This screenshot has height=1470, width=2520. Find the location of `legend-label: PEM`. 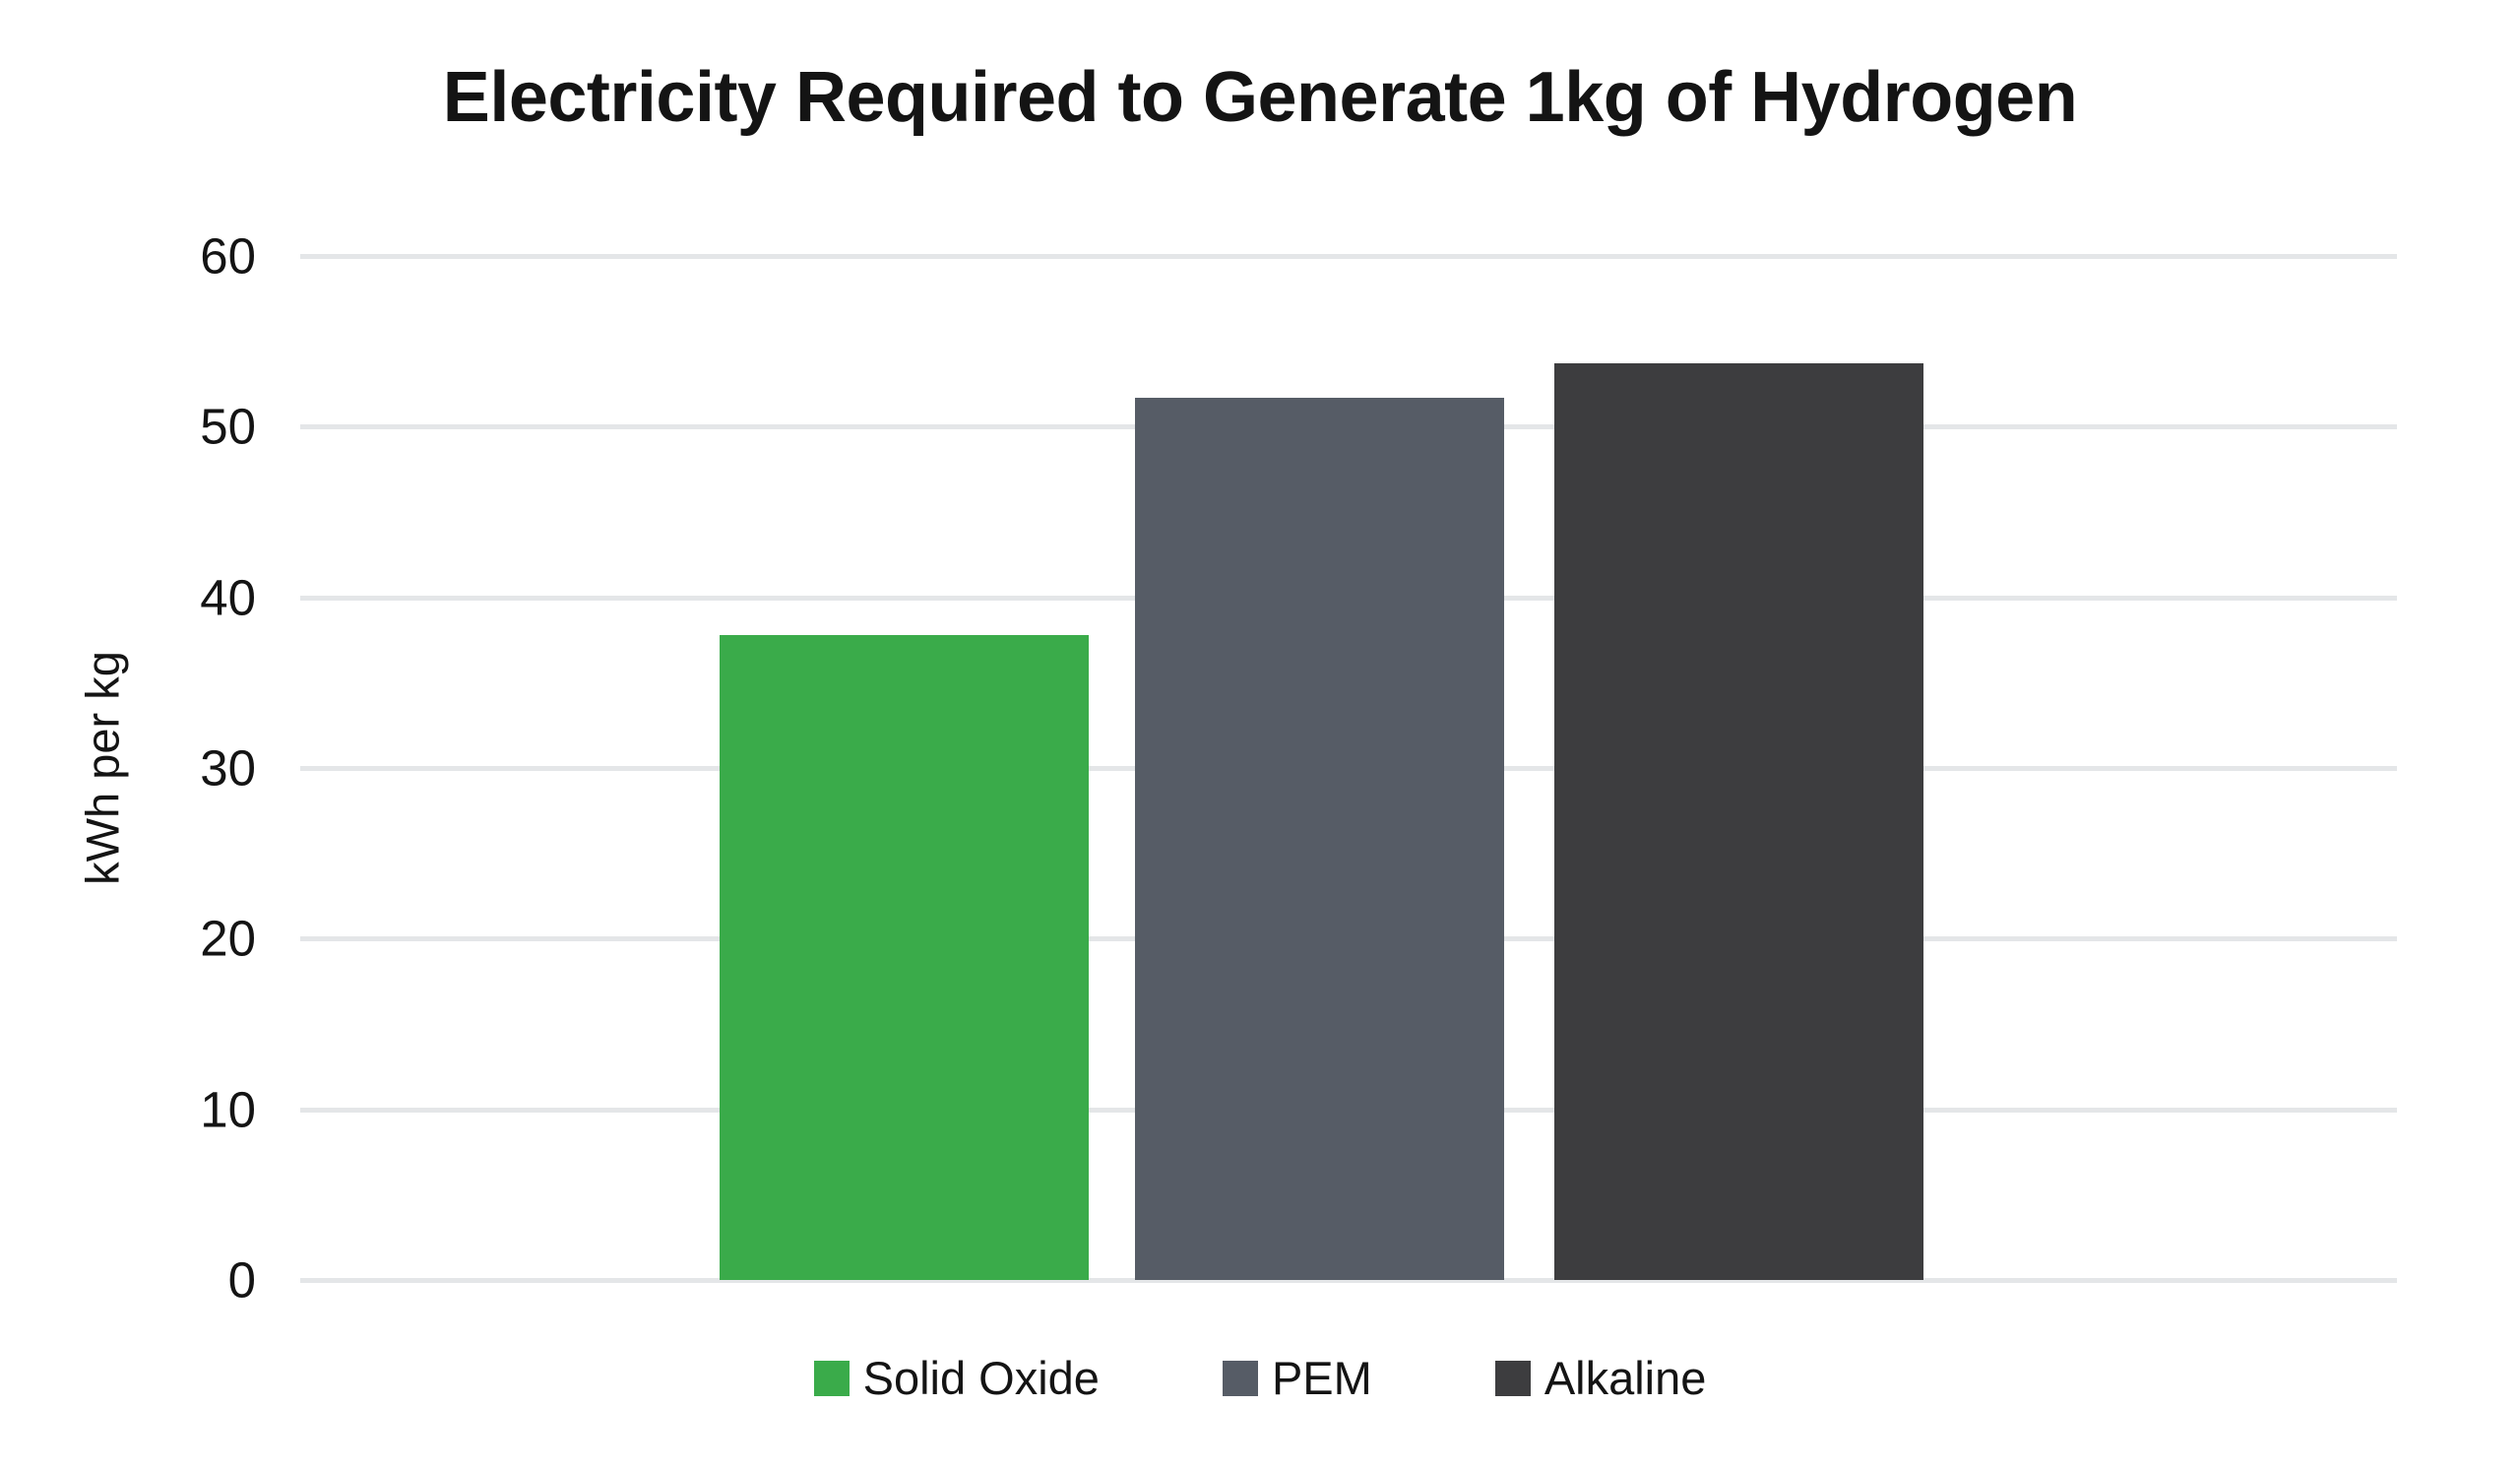

legend-label: PEM is located at coordinates (1321, 1378).